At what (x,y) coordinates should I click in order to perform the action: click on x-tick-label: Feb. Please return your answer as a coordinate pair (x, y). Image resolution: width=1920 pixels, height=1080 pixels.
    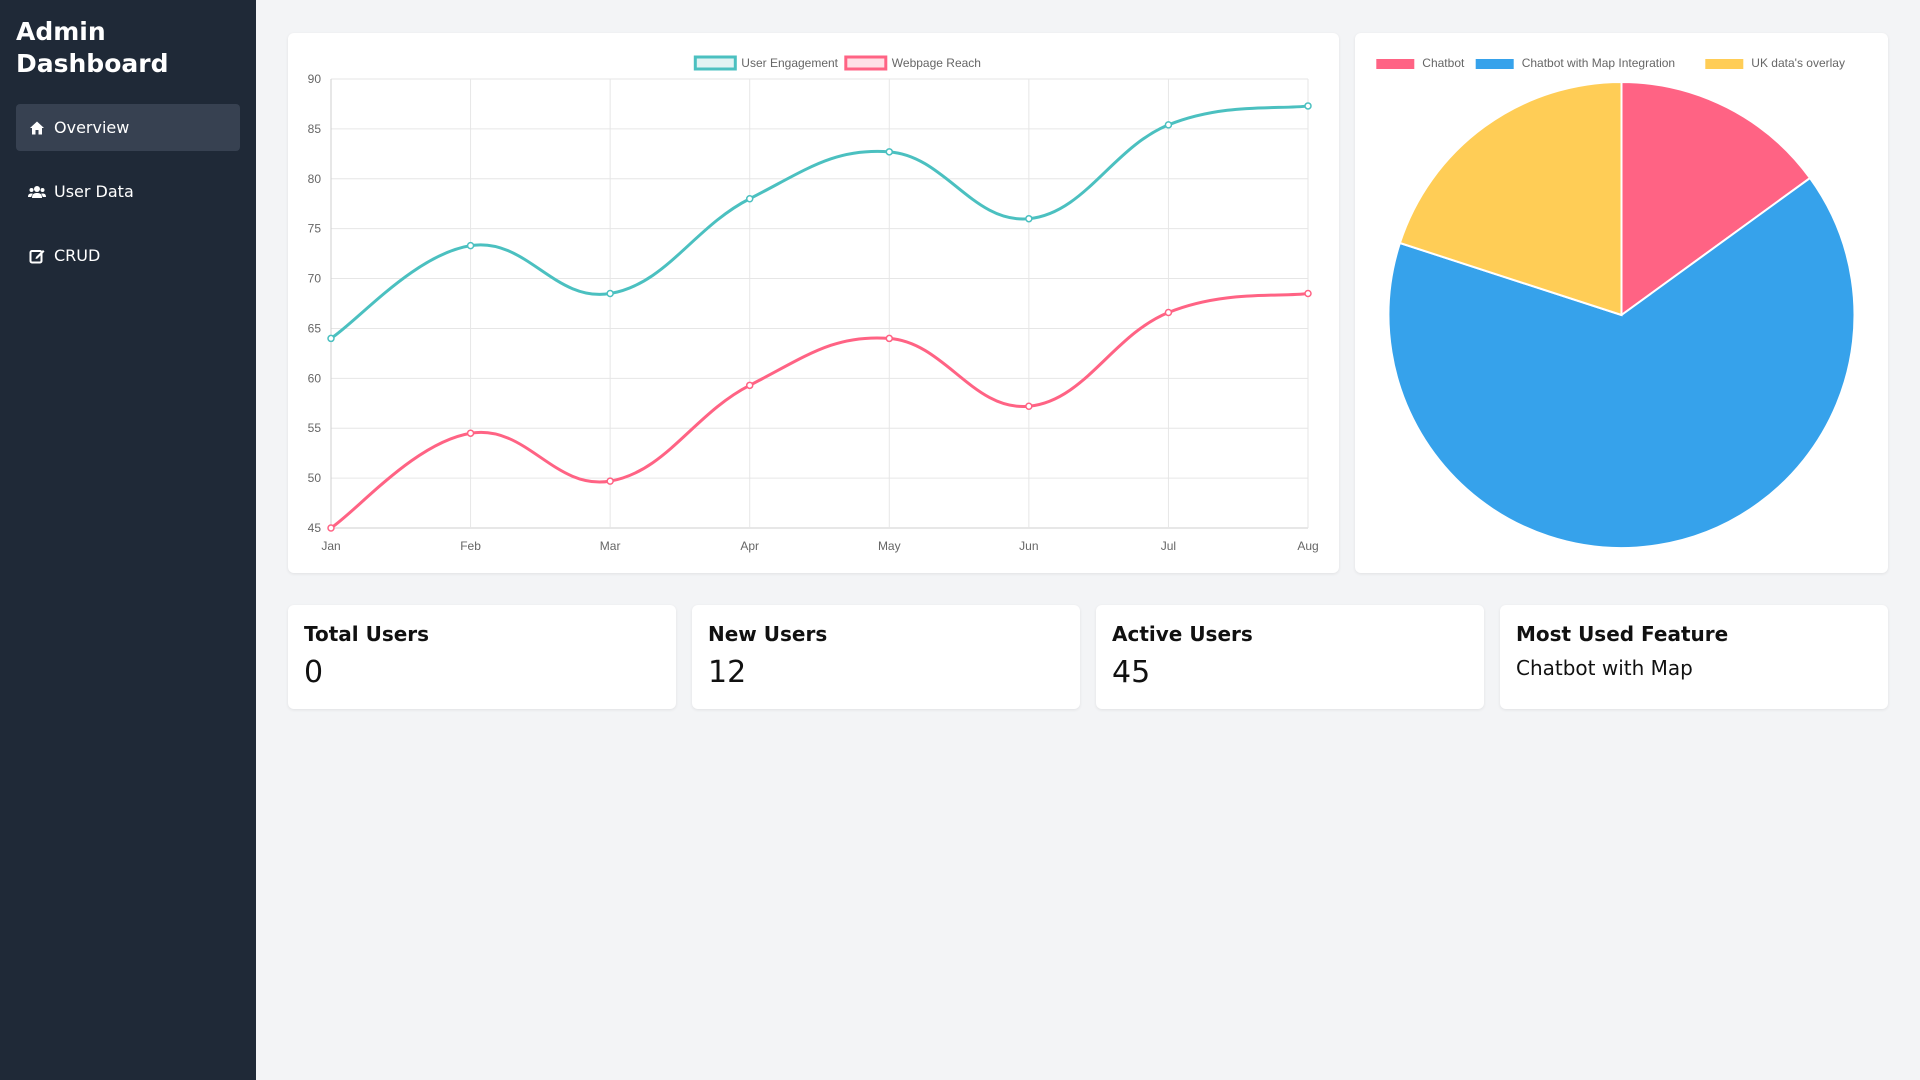
    Looking at the image, I should click on (470, 546).